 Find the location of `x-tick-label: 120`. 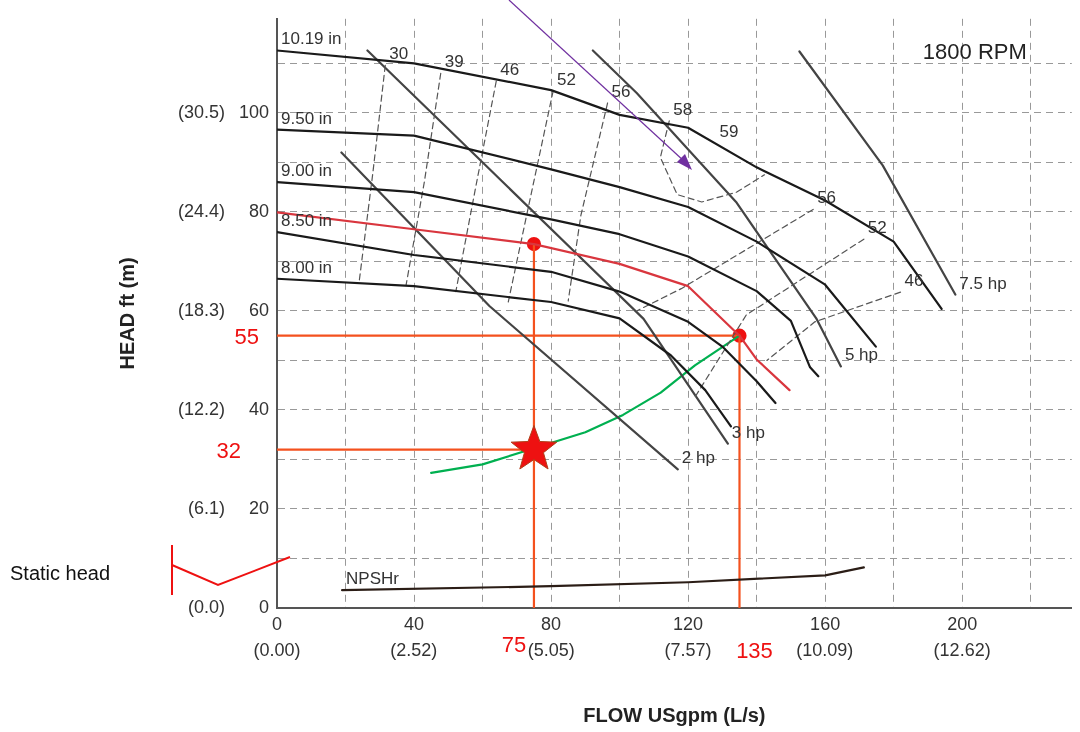

x-tick-label: 120 is located at coordinates (688, 623).